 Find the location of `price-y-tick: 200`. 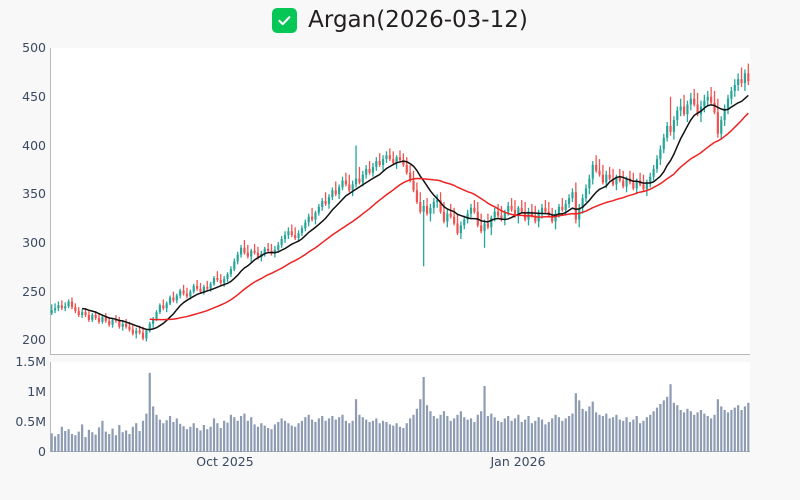

price-y-tick: 200 is located at coordinates (34, 340).